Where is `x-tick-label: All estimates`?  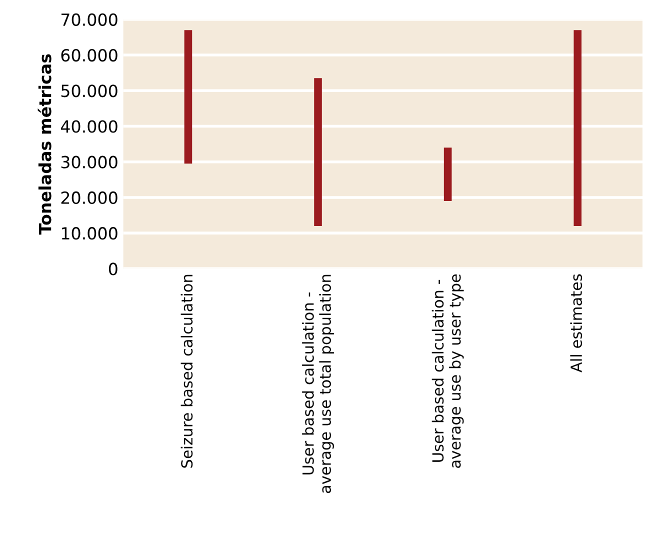
x-tick-label: All estimates is located at coordinates (576, 323).